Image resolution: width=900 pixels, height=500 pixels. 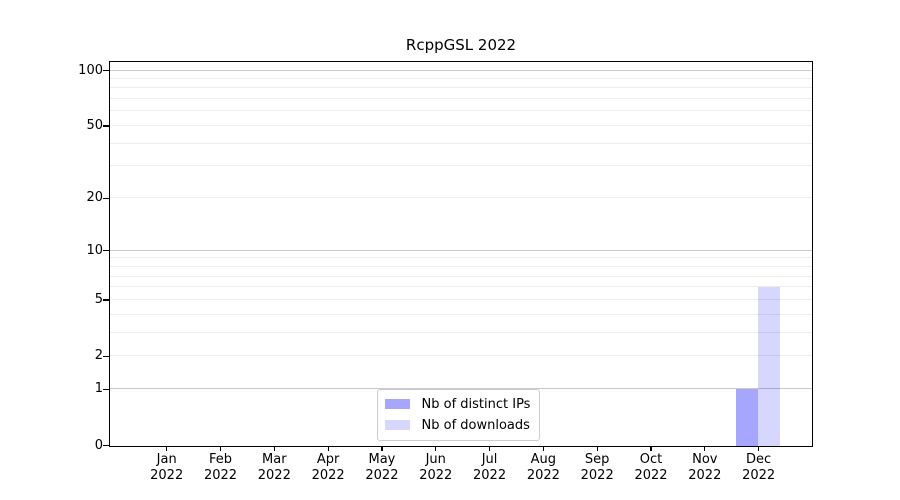 I want to click on chart-title: RcppGSL 2022, so click(x=461, y=45).